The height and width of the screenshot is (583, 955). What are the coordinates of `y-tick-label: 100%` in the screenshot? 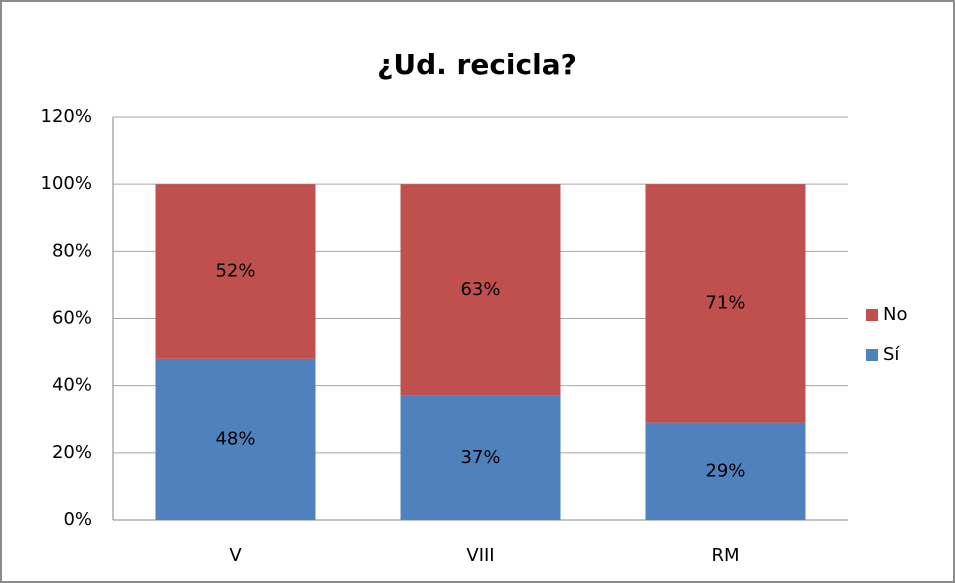 It's located at (66, 183).